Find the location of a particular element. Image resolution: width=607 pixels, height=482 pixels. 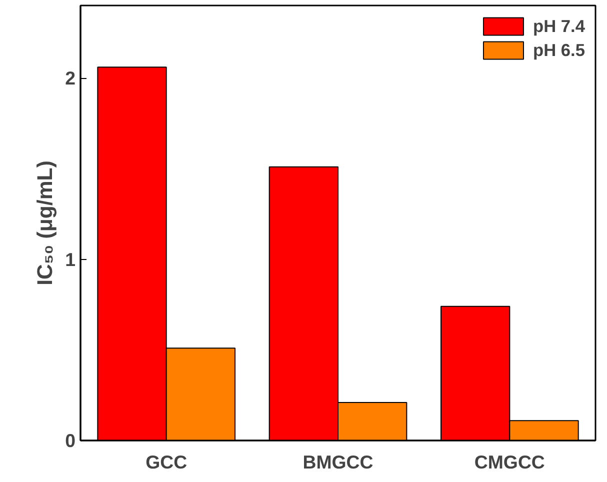

y-tick-label: 2 is located at coordinates (70, 78).